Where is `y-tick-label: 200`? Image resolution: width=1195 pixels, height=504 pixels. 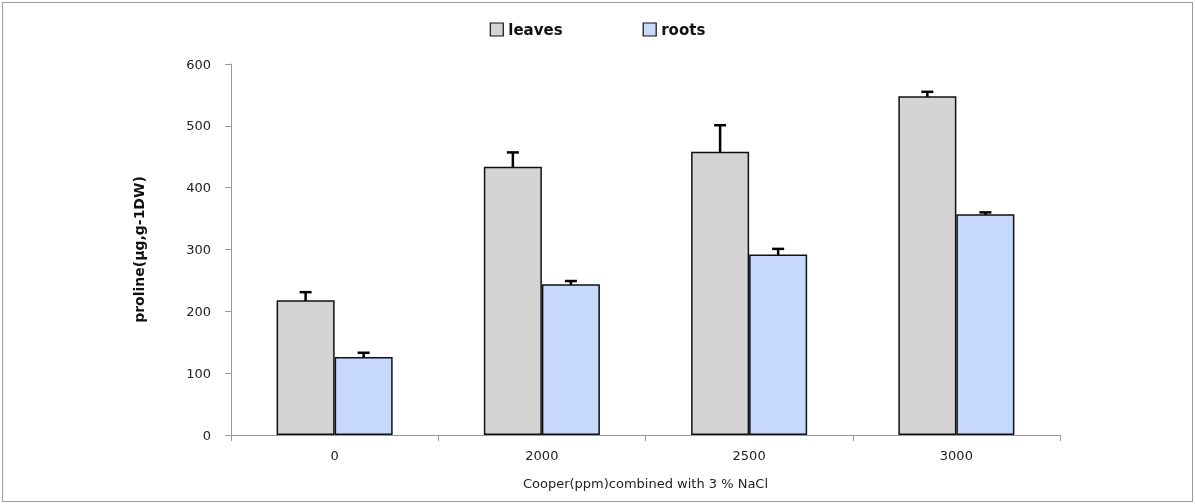
y-tick-label: 200 is located at coordinates (198, 311).